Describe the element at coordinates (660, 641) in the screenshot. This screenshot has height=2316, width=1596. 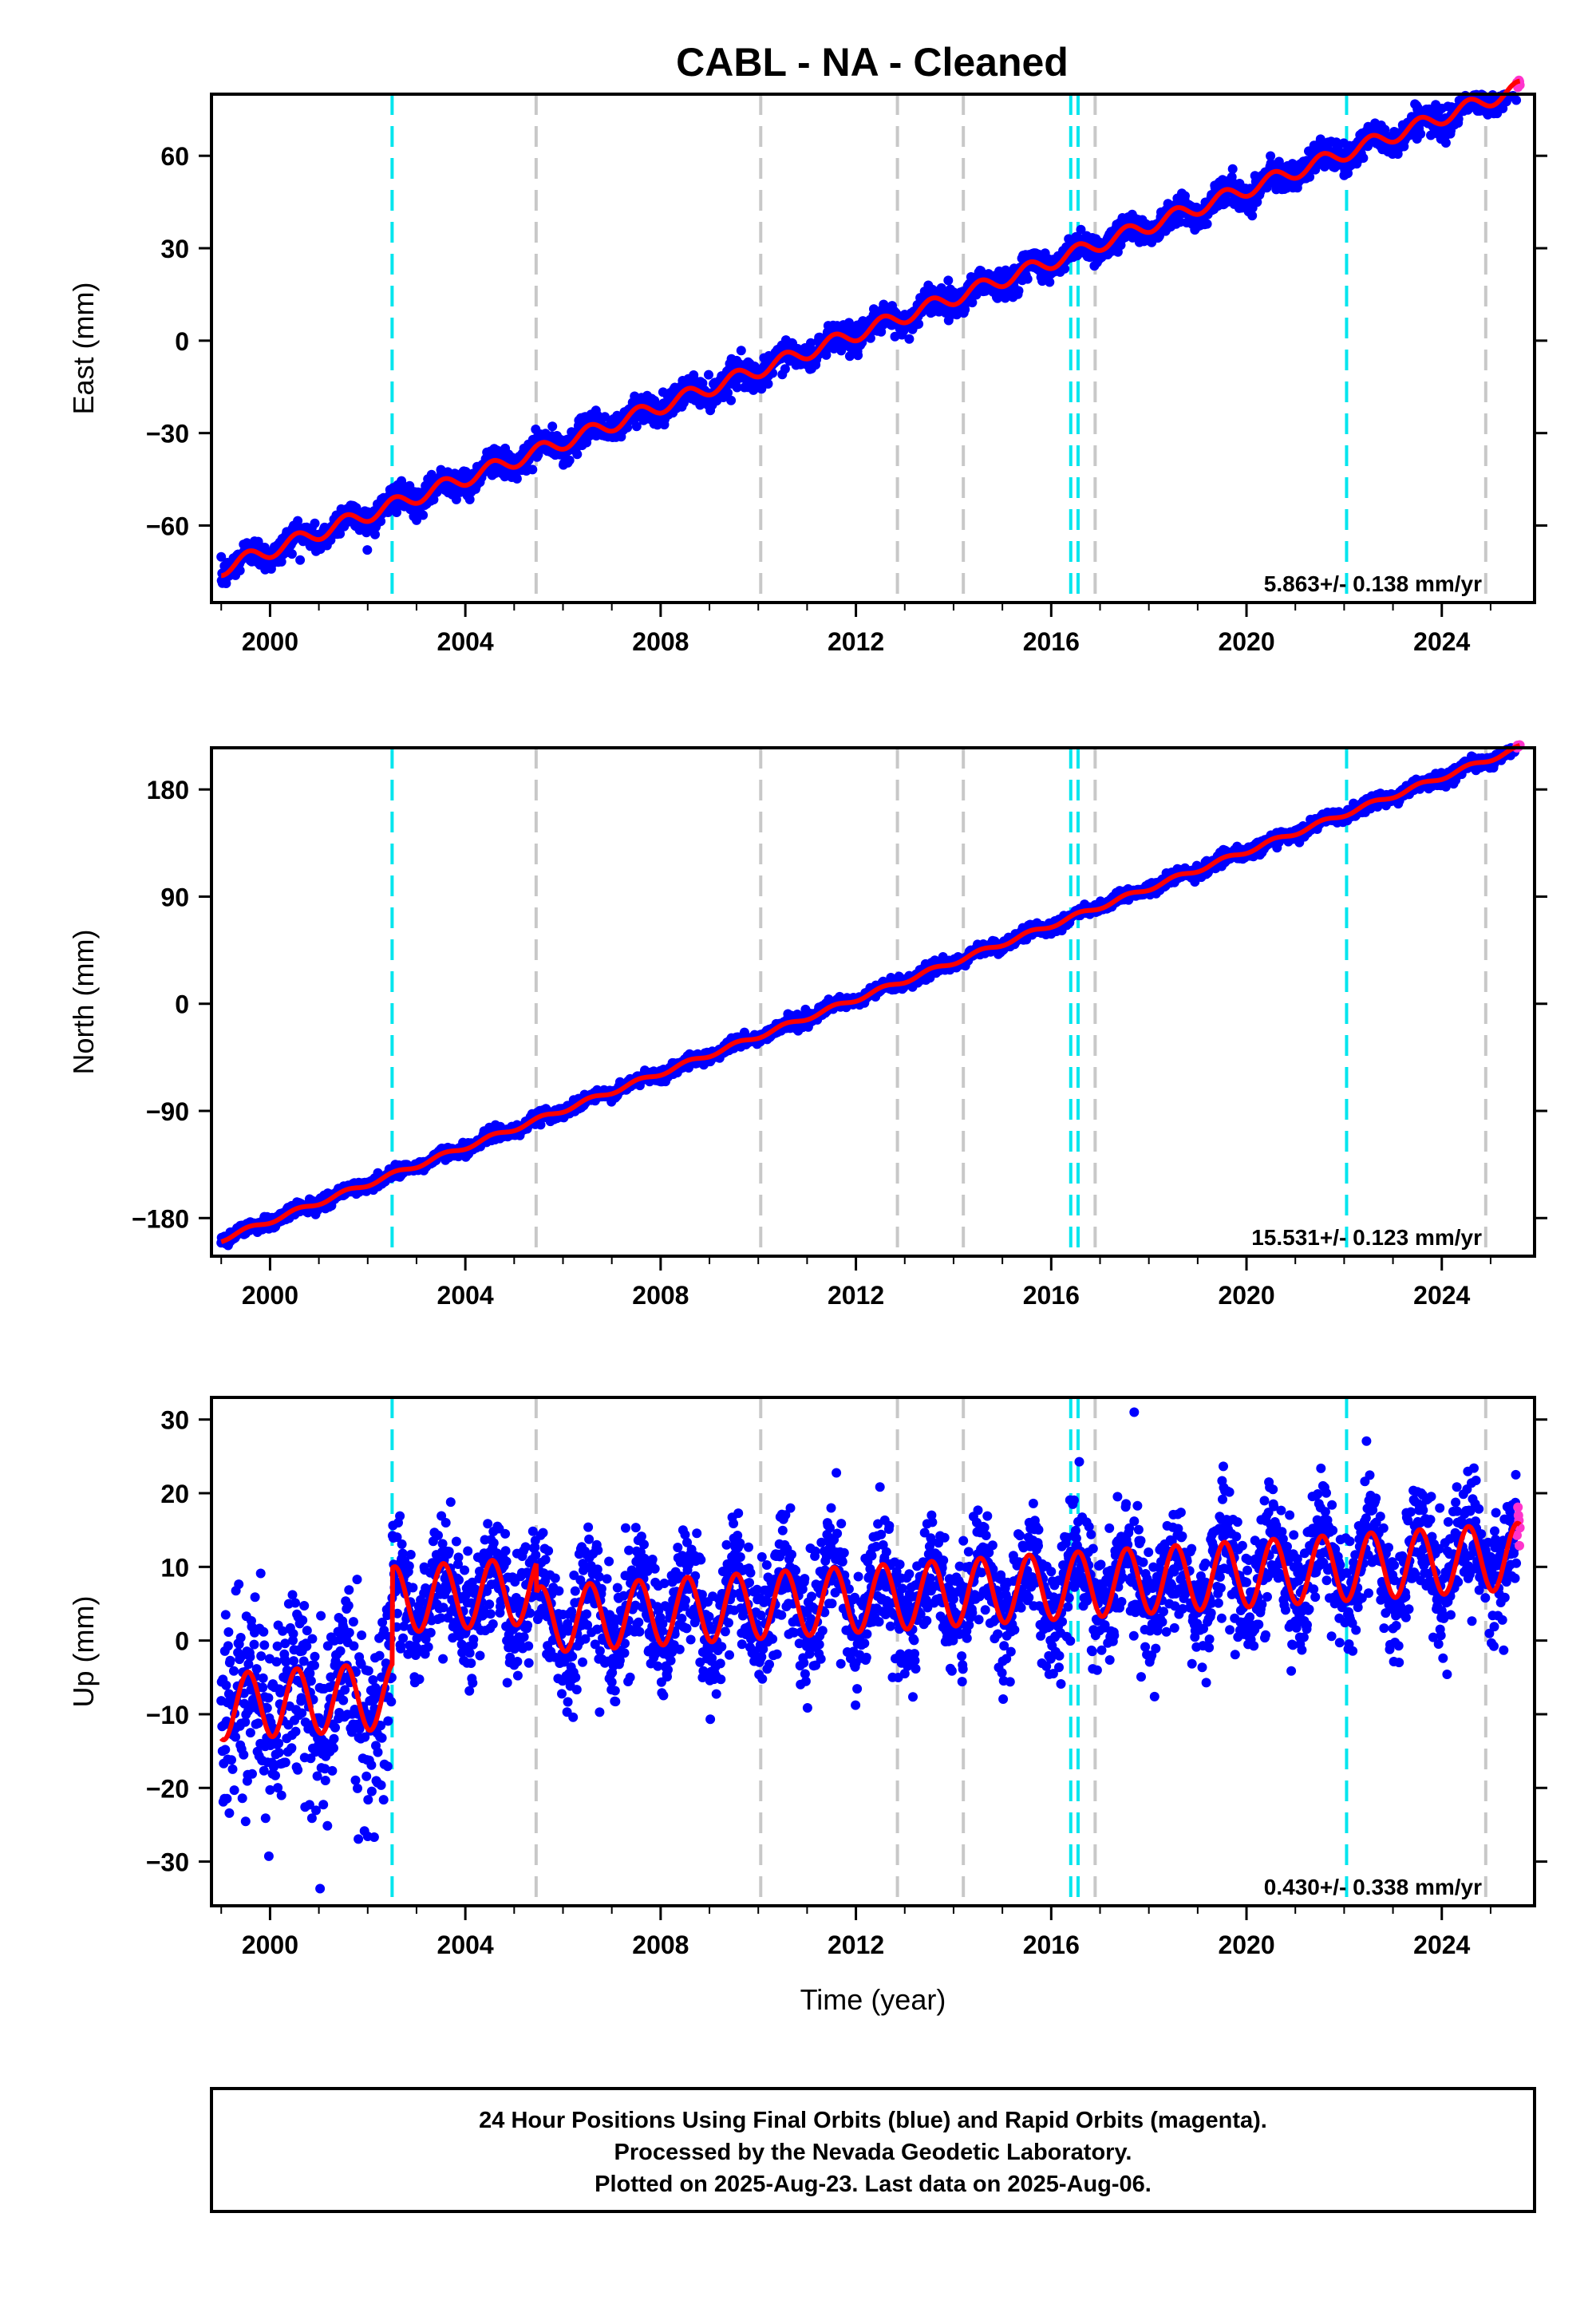
I see `x-tick-label: 2008` at that location.